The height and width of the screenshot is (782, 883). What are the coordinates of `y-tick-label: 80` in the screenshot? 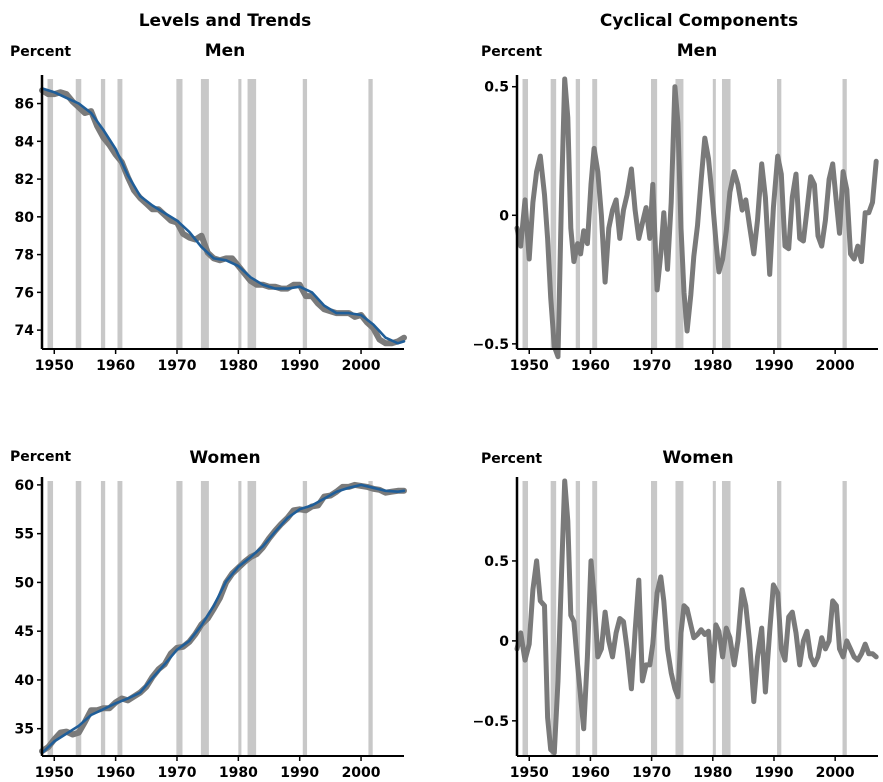 It's located at (25, 218).